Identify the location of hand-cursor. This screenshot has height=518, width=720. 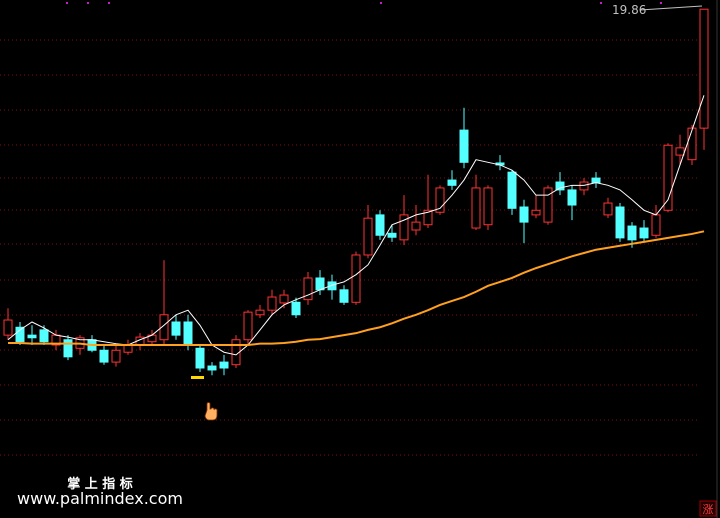
(211, 411).